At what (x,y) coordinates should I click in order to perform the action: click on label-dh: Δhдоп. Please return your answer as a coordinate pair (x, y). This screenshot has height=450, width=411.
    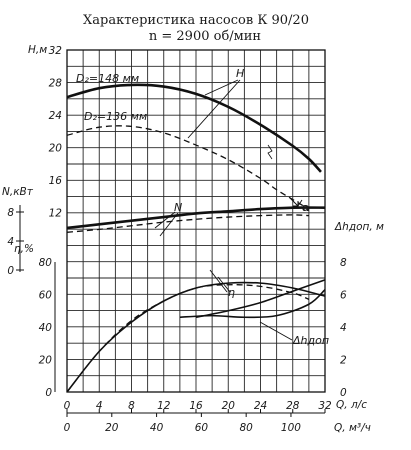
    Looking at the image, I should click on (310, 340).